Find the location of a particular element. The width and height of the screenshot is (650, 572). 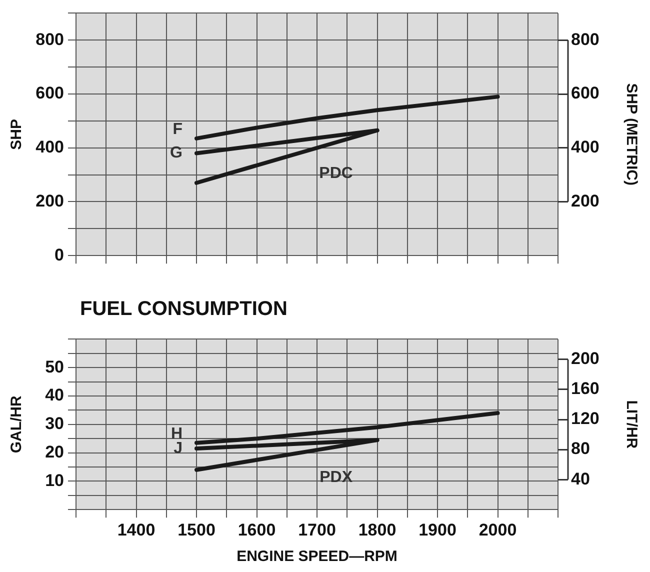

x-tick-label: 1700 is located at coordinates (317, 530).